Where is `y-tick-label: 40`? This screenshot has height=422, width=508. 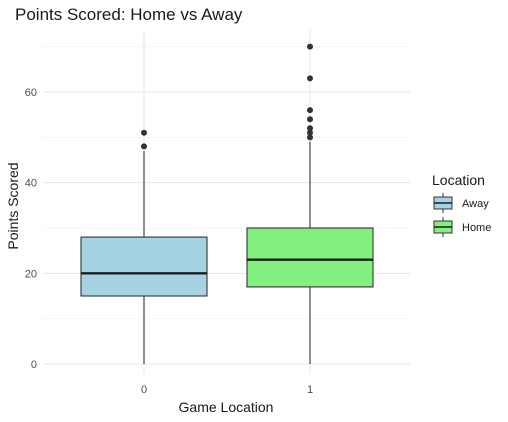 y-tick-label: 40 is located at coordinates (31, 184).